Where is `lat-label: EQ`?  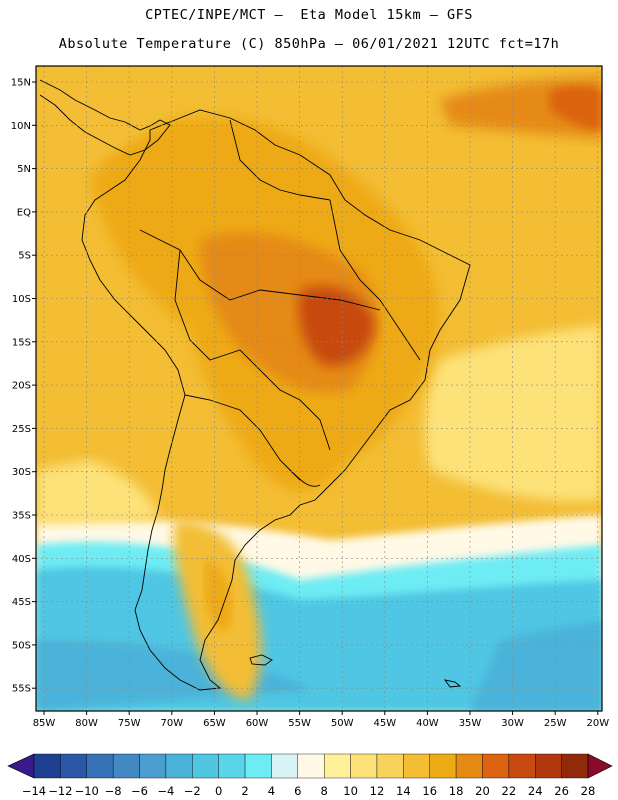 lat-label: EQ is located at coordinates (24, 212).